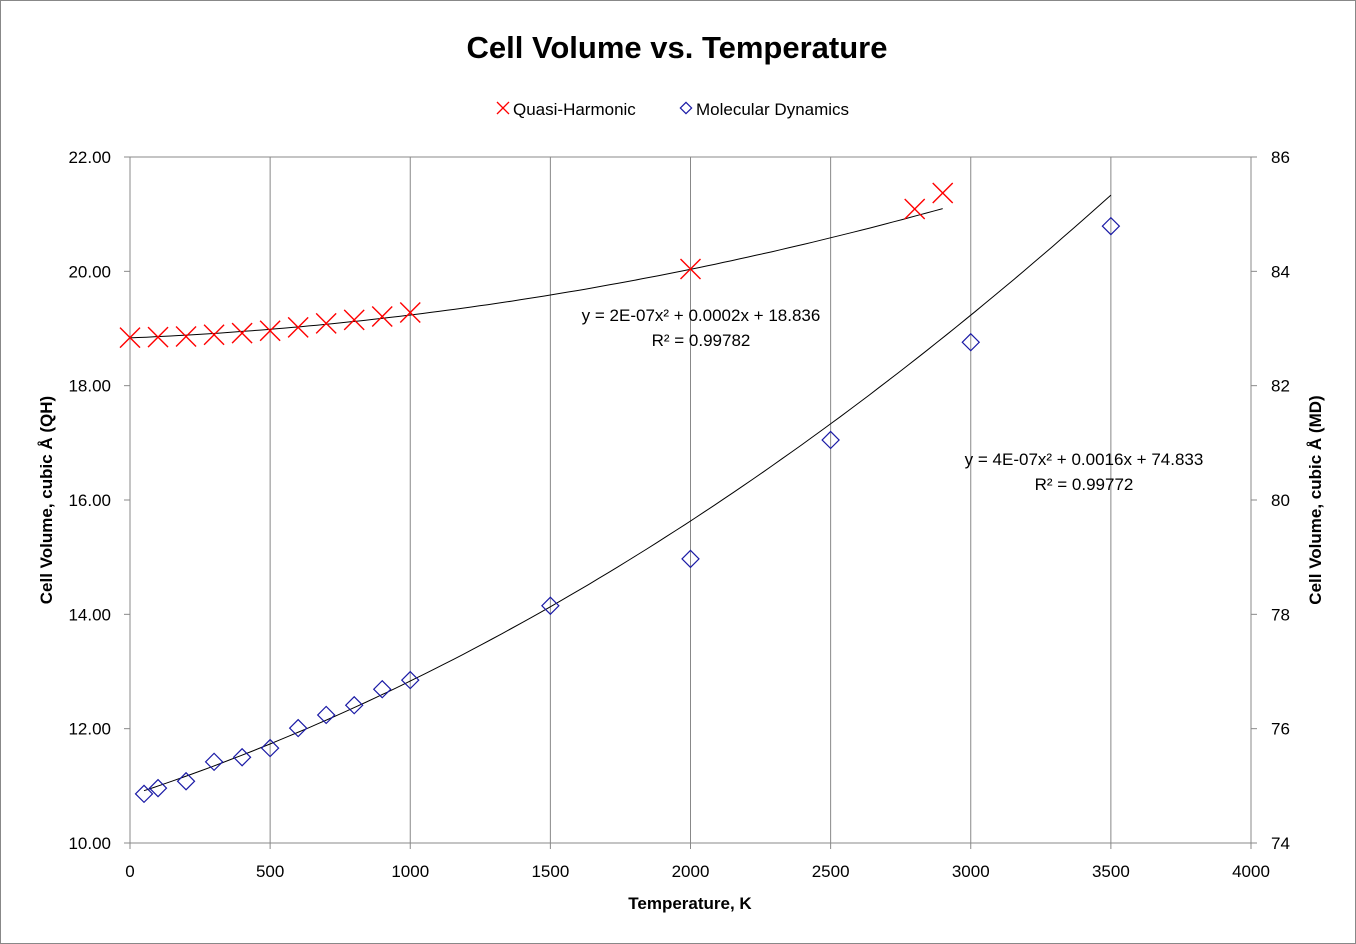 The width and height of the screenshot is (1356, 944). Describe the element at coordinates (89, 157) in the screenshot. I see `y-left-tick-label: 22.00` at that location.